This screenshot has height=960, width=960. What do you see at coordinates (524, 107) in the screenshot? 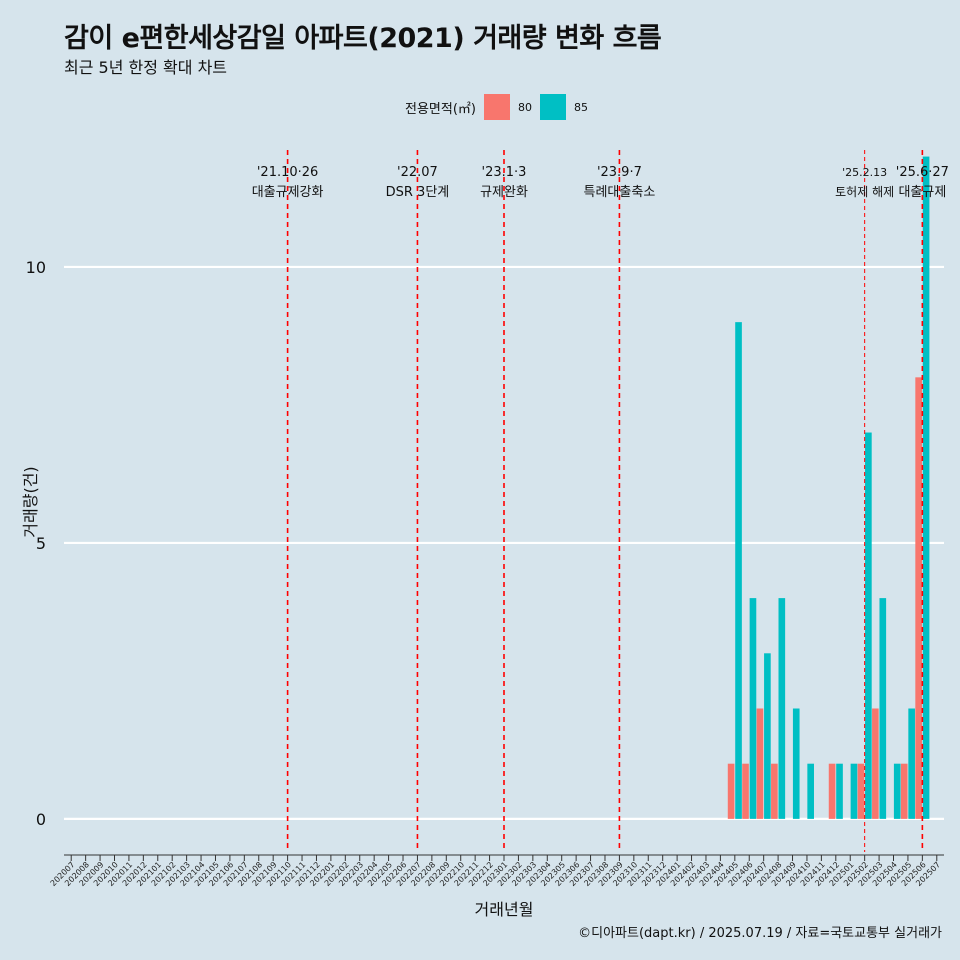
I see `legend-label-80: 80` at bounding box center [524, 107].